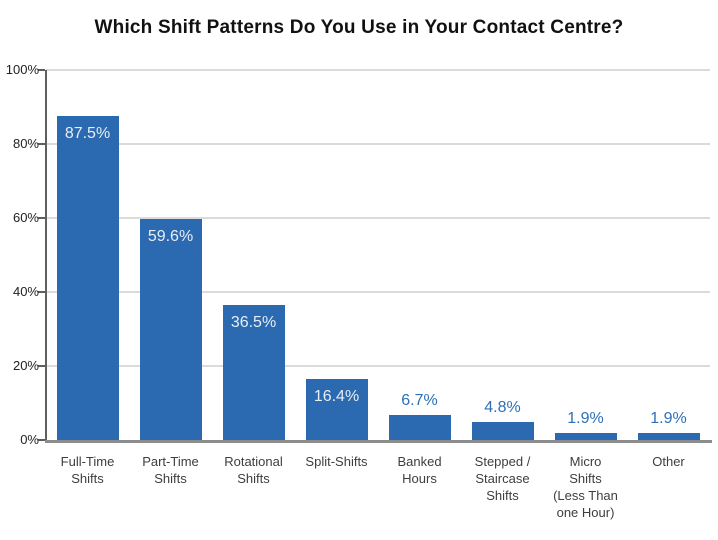  Describe the element at coordinates (419, 401) in the screenshot. I see `bar-value-label-4: 6.7%` at that location.